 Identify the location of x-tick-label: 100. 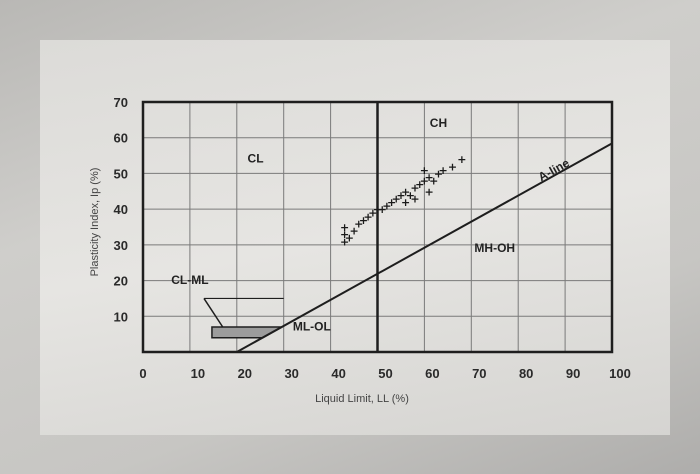
(620, 373).